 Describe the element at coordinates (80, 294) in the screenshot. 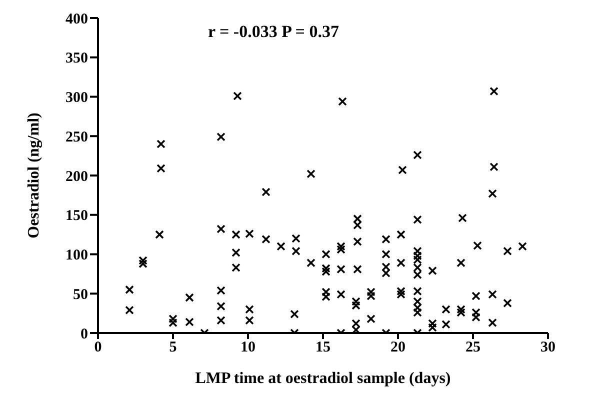

I see `y-tick-label: 50` at that location.